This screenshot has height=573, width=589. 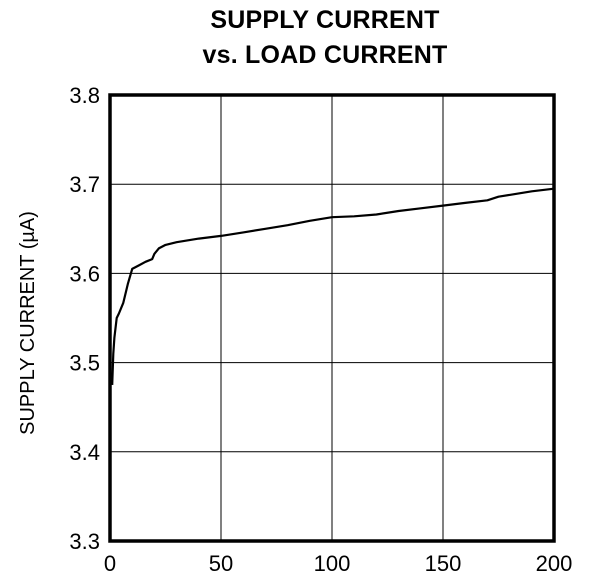 What do you see at coordinates (84, 184) in the screenshot?
I see `y-tick-label: 3.7` at bounding box center [84, 184].